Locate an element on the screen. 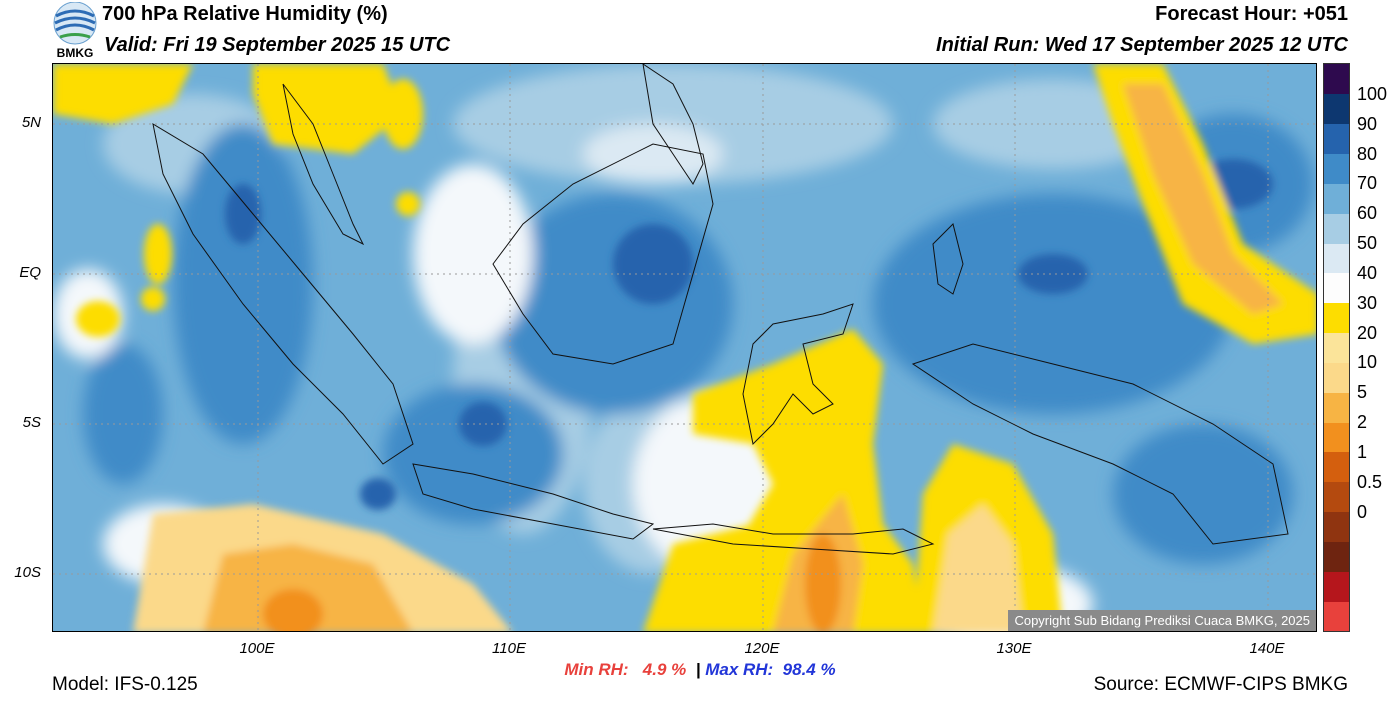 The height and width of the screenshot is (709, 1400). max-rh: Max RH: 98.4 % is located at coordinates (770, 669).